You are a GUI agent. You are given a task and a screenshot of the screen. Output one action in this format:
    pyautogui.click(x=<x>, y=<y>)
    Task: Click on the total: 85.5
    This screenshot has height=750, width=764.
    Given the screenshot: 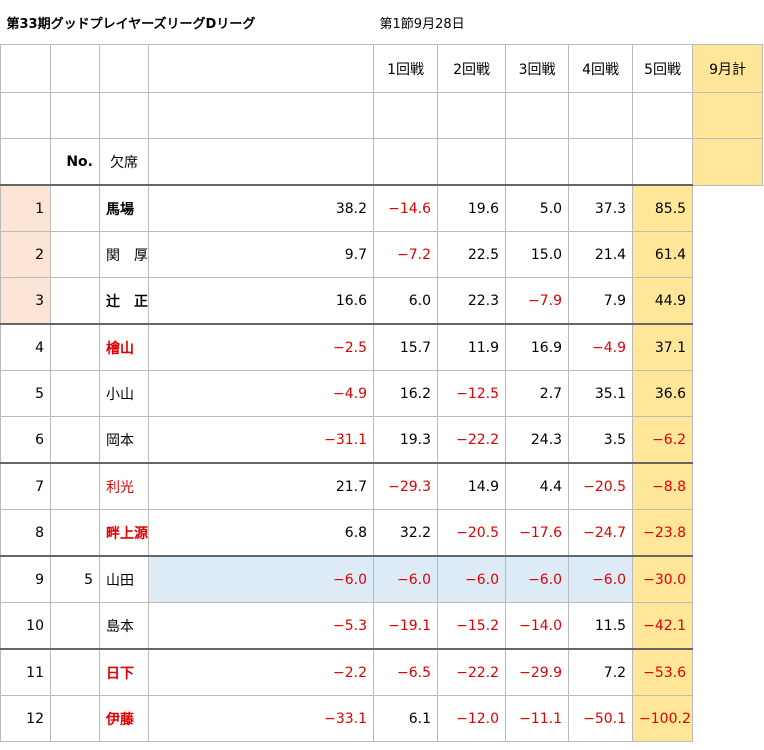 What is the action you would take?
    pyautogui.click(x=663, y=208)
    